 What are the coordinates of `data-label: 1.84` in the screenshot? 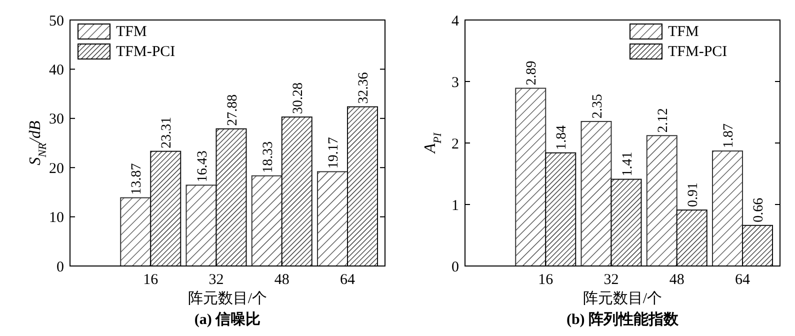 It's located at (562, 137).